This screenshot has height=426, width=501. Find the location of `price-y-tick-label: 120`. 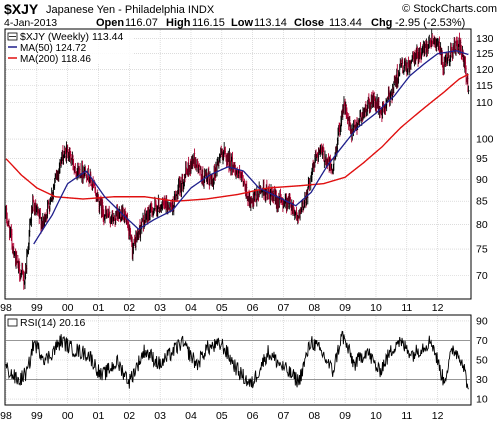

price-y-tick-label: 120 is located at coordinates (485, 70).